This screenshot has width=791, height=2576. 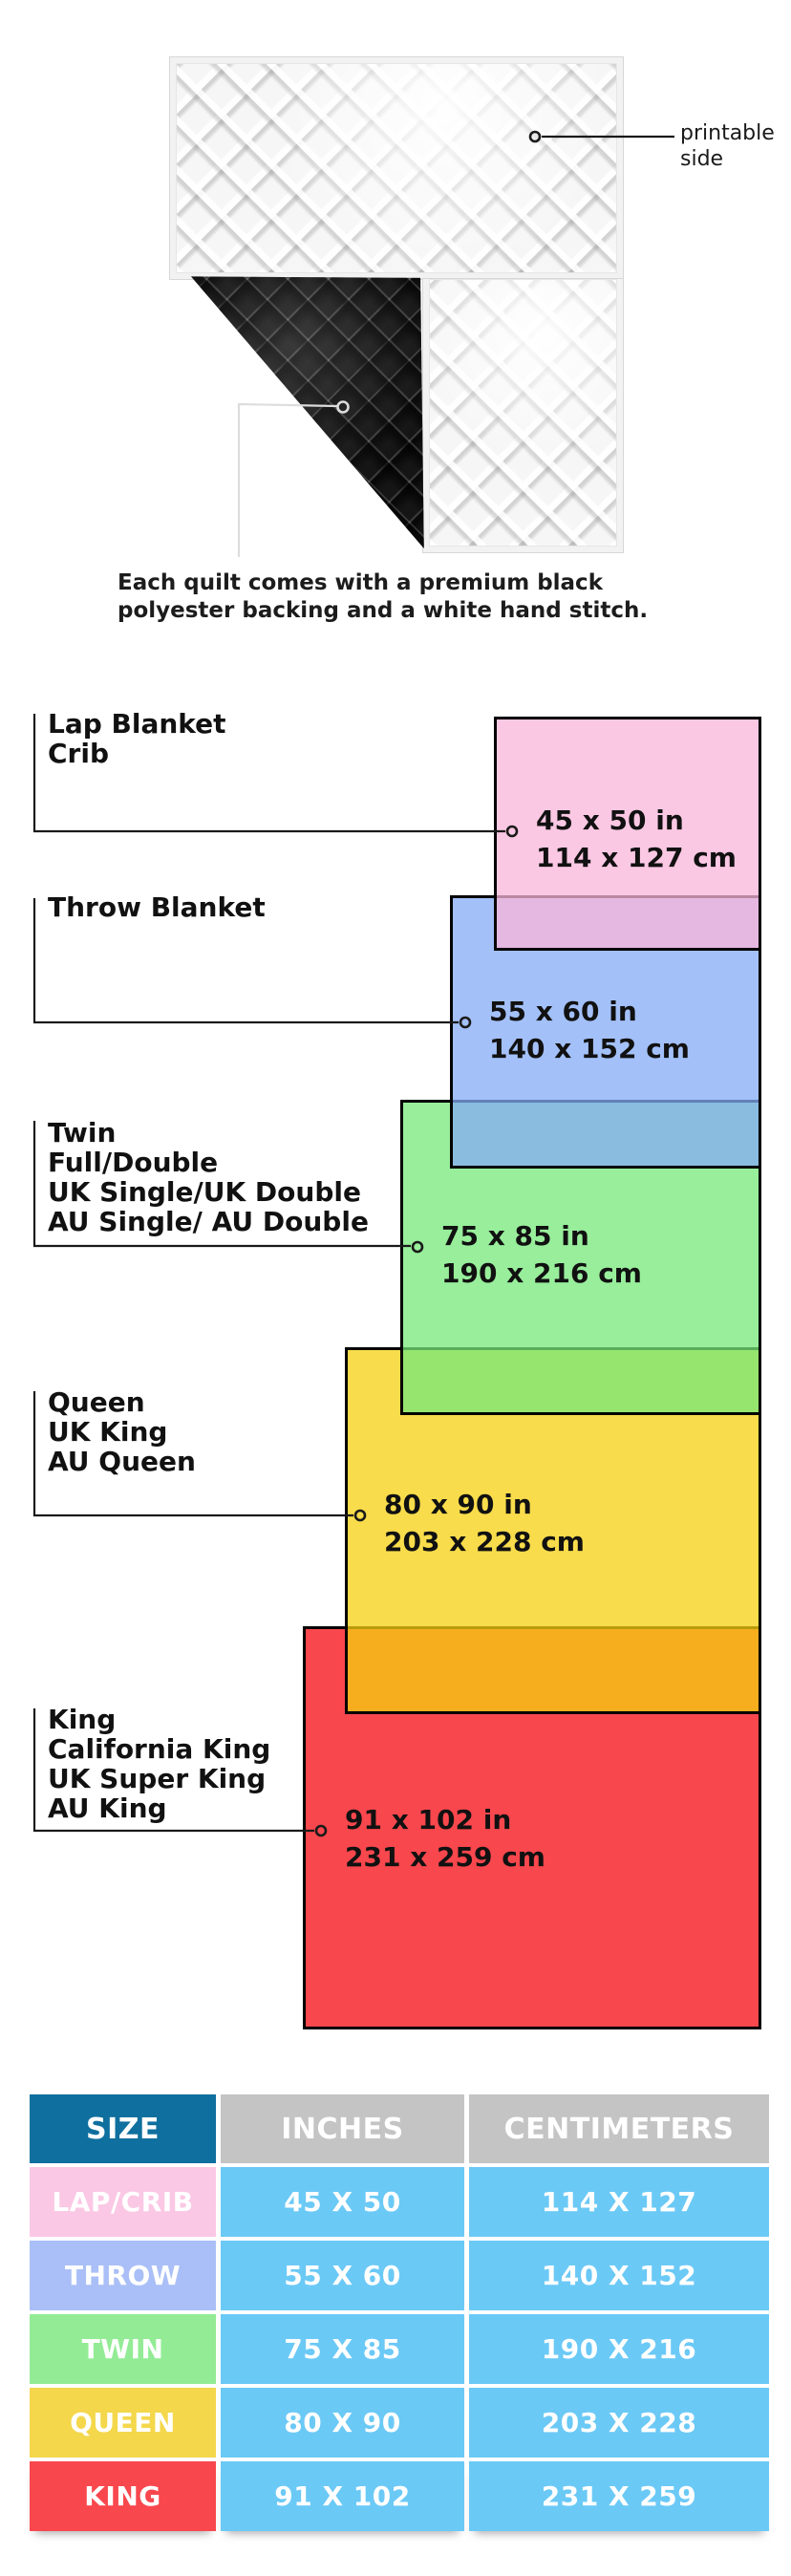 I want to click on row-cm-cell: 114 X 127, so click(x=619, y=2202).